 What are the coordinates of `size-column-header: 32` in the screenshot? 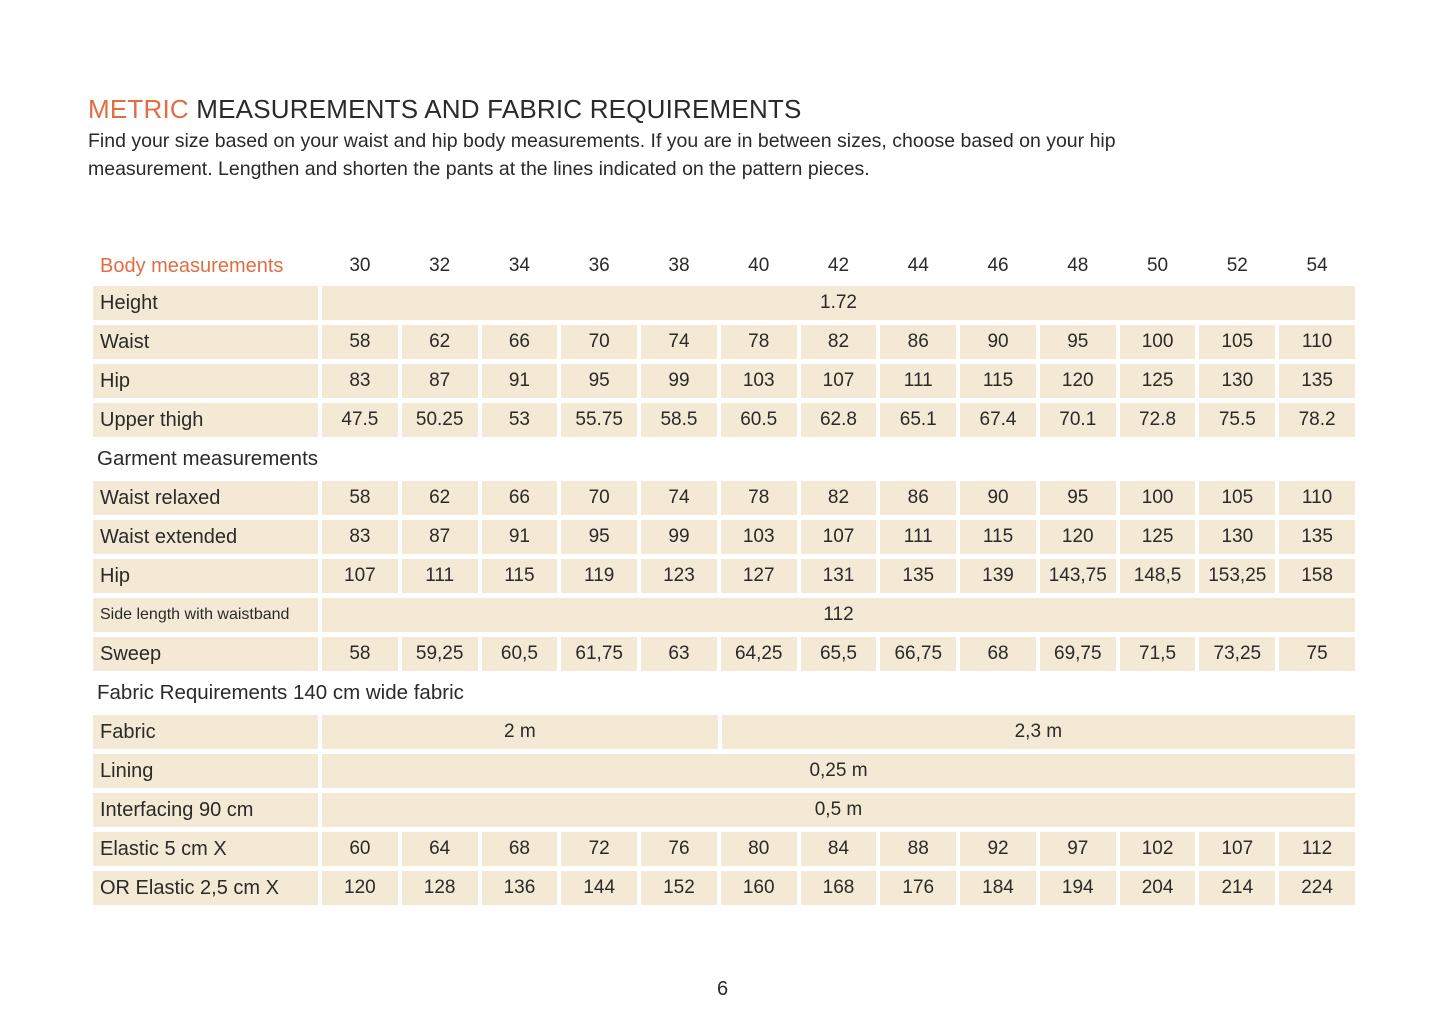 It's located at (440, 265).